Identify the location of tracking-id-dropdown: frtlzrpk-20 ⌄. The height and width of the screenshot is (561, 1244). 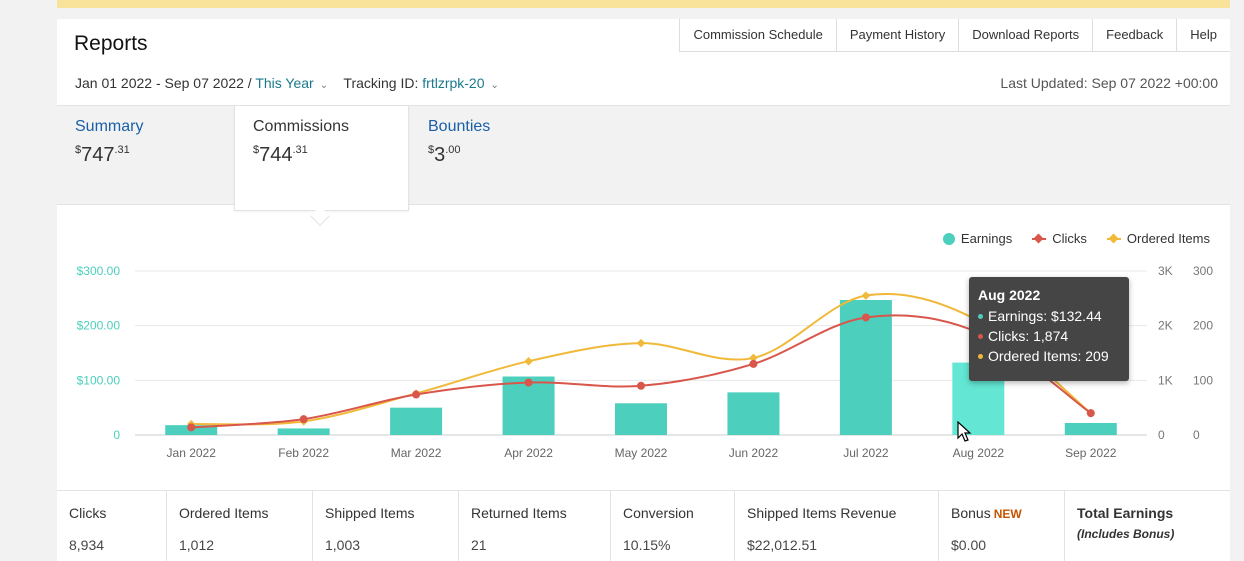
(460, 83).